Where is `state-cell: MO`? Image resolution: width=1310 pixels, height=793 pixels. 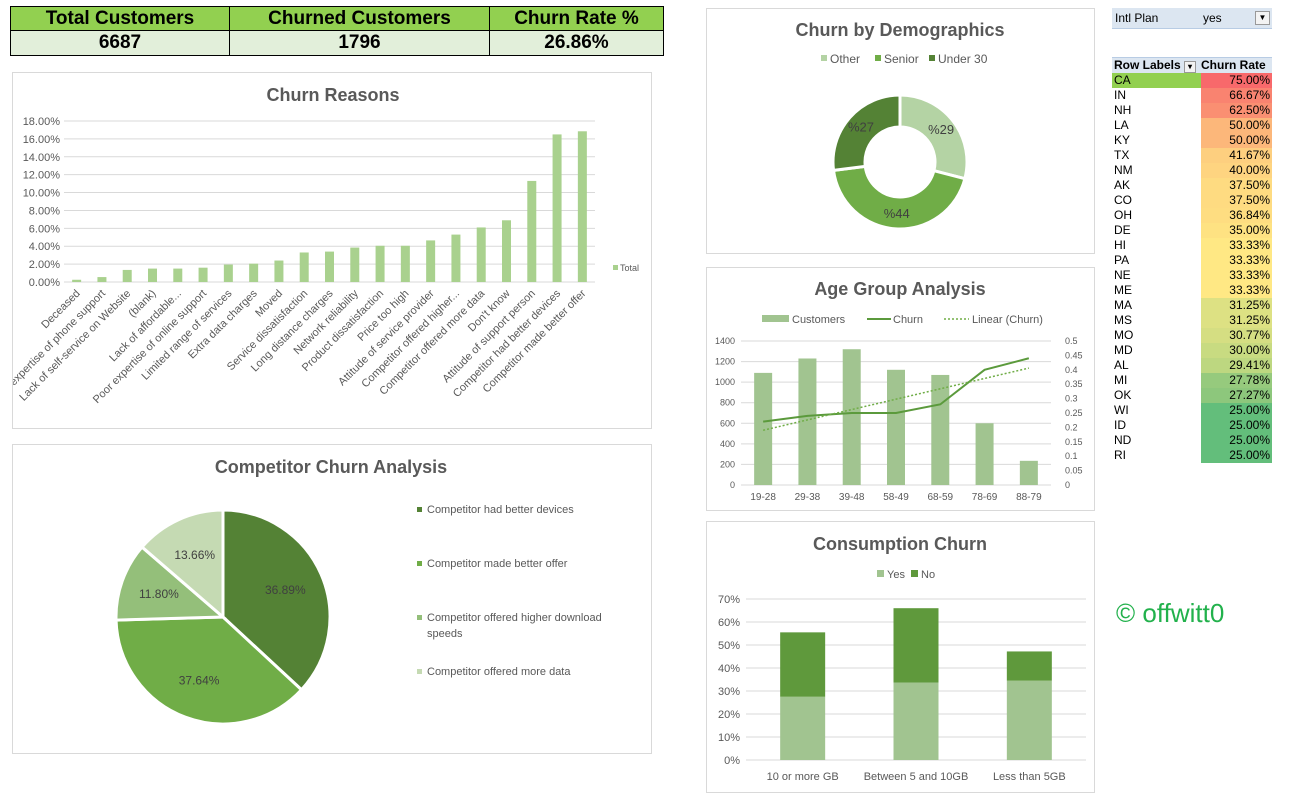 state-cell: MO is located at coordinates (1124, 335).